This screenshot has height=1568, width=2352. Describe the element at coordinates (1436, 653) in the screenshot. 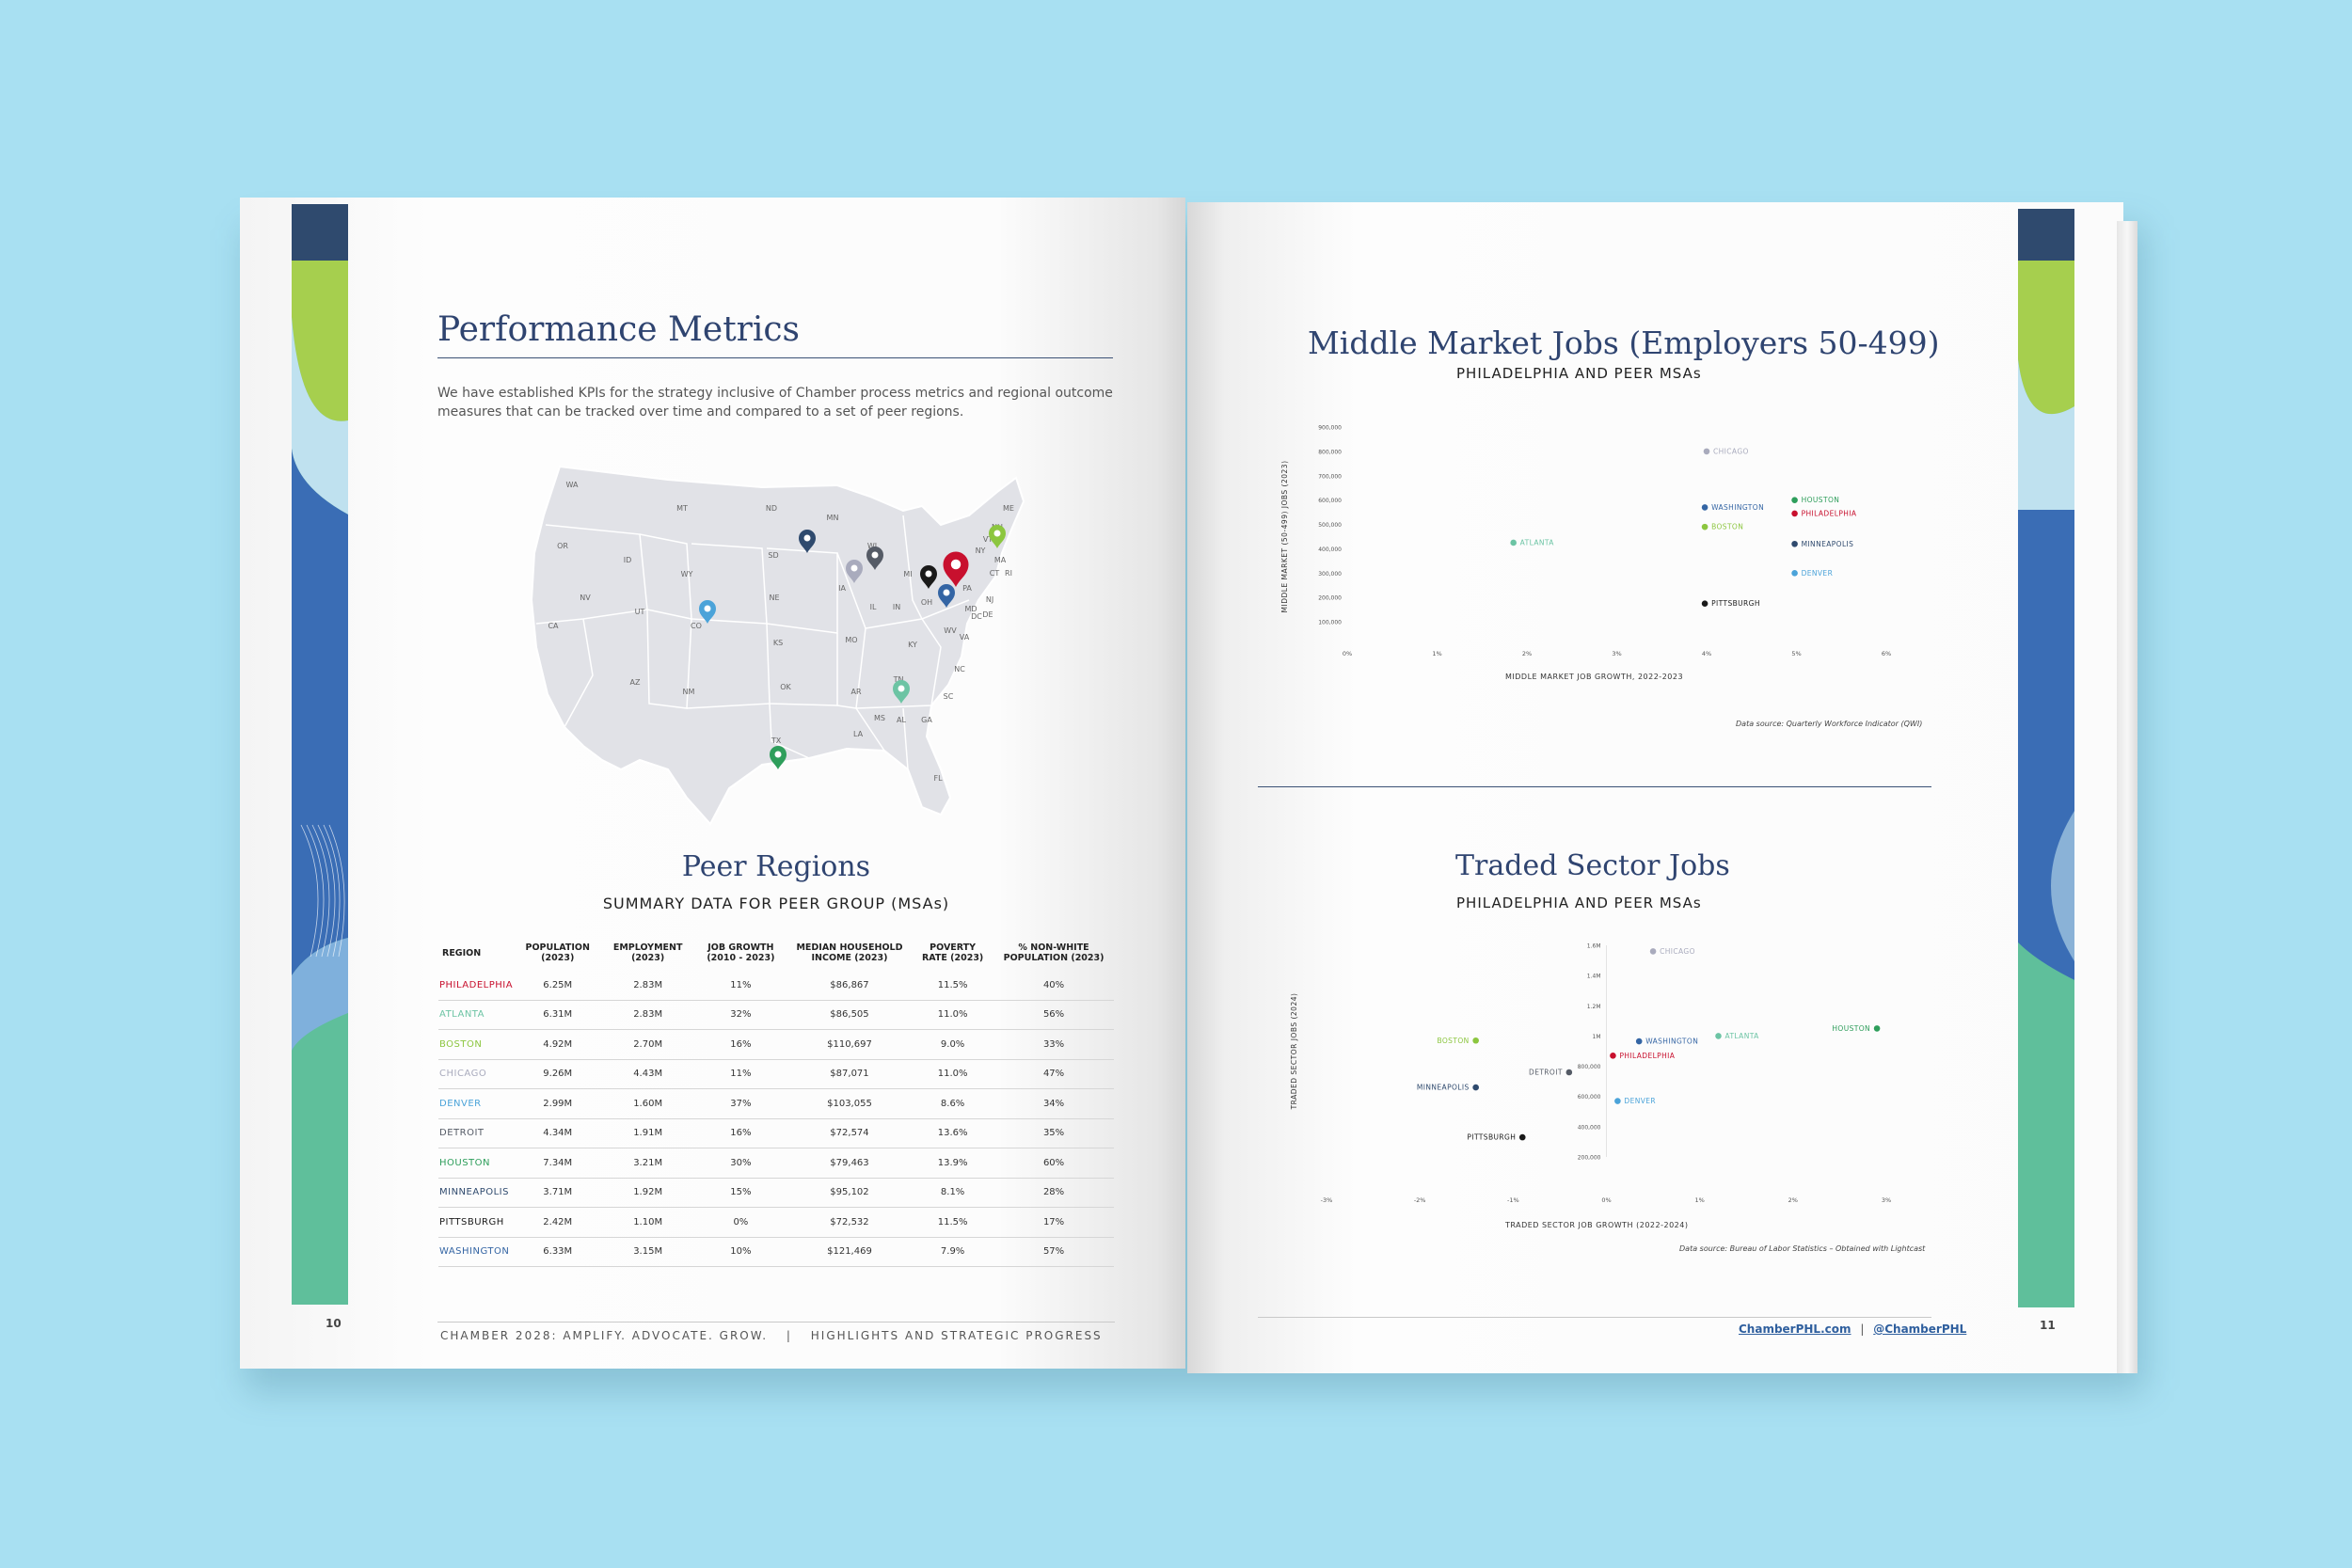

I see `x-tick-label: 1%` at that location.